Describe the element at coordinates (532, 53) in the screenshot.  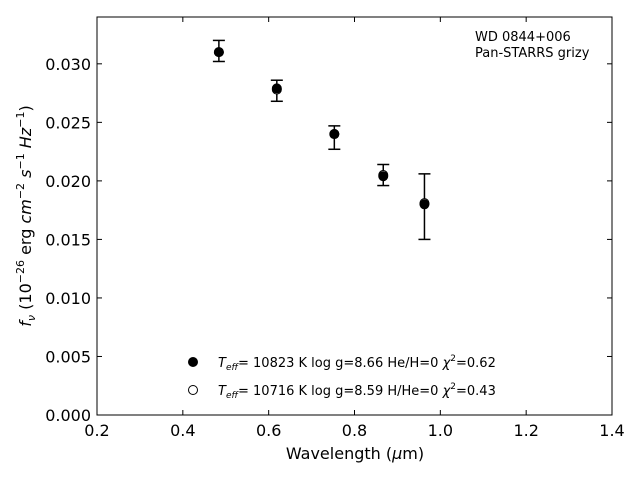
I see `annotation-survey-name: Pan-STARRS grizy` at that location.